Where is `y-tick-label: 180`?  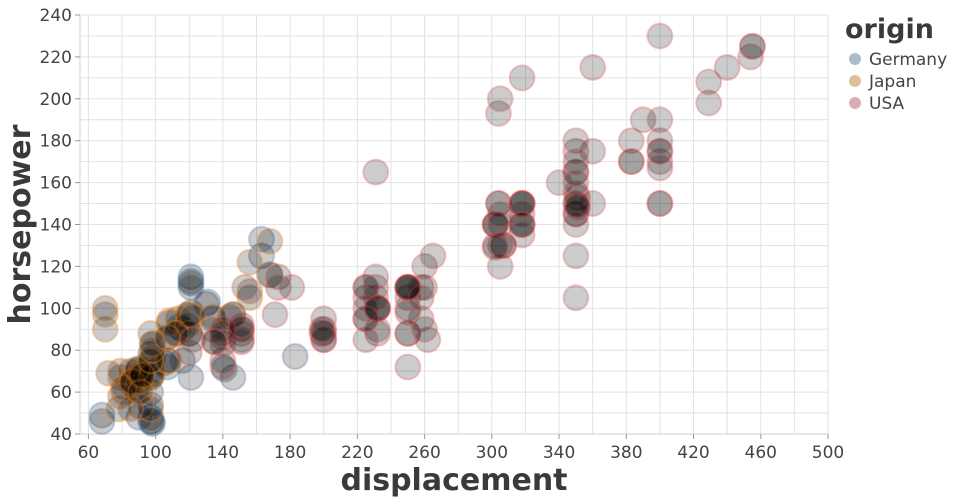 y-tick-label: 180 is located at coordinates (56, 142).